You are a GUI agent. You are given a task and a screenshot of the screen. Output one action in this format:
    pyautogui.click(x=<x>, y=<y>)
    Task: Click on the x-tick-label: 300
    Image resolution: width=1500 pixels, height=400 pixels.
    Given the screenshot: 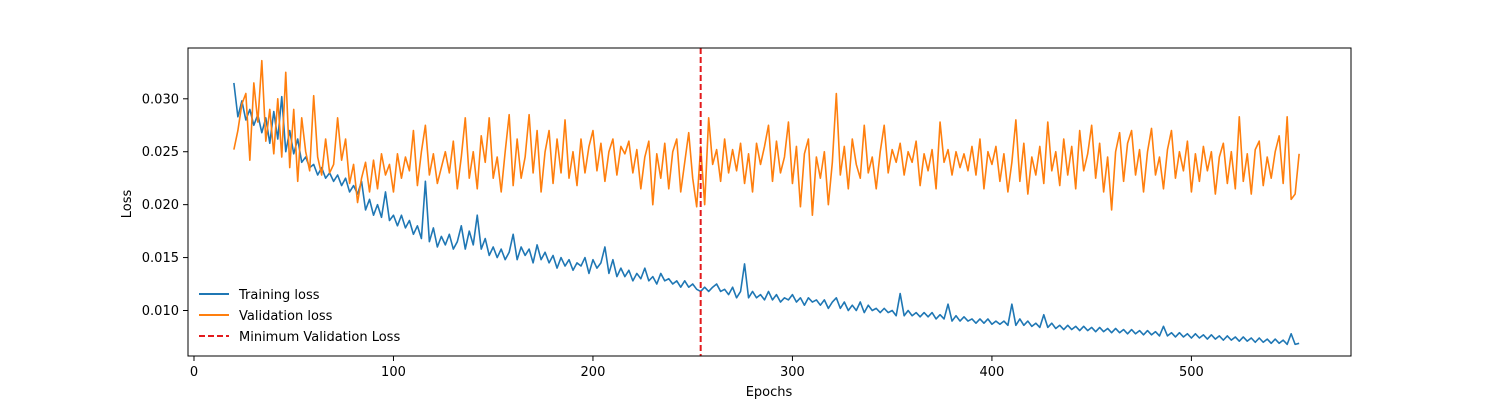 What is the action you would take?
    pyautogui.click(x=792, y=372)
    